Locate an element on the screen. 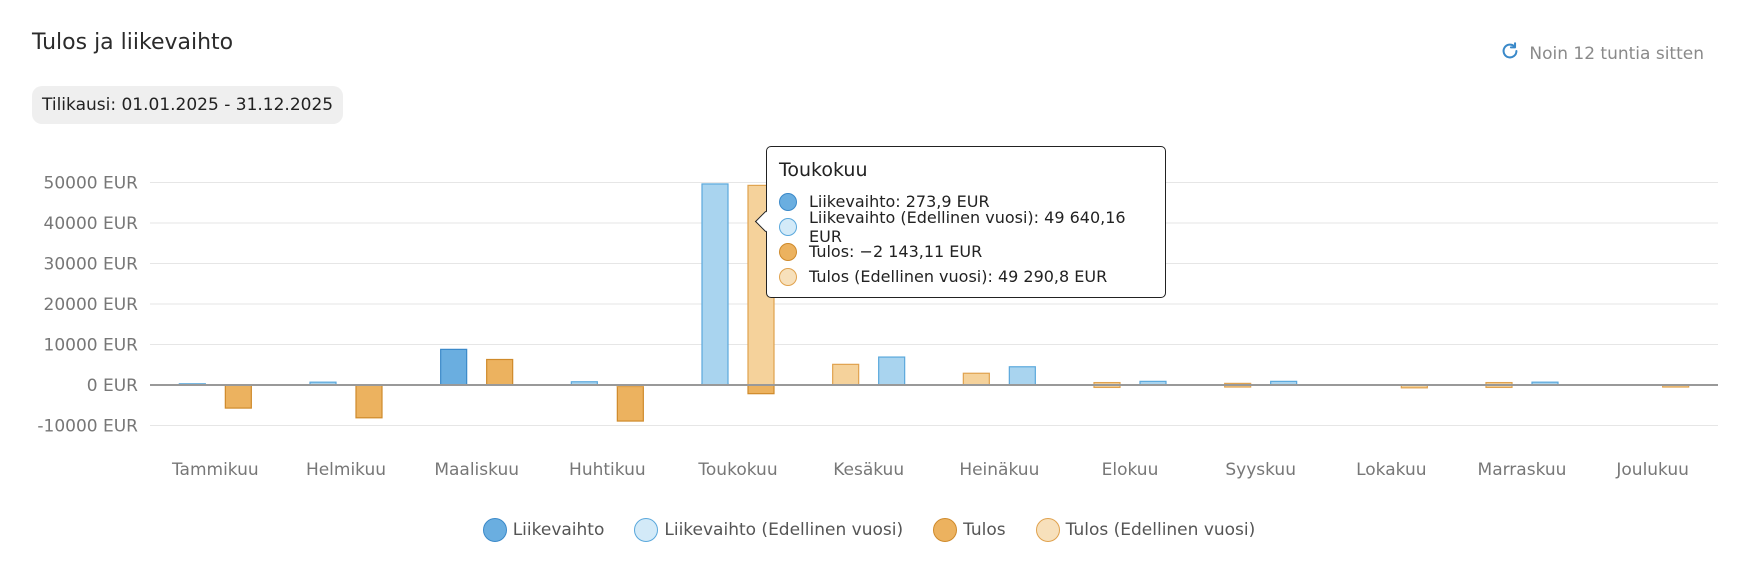 The image size is (1738, 587). liikevaihto-swatch-icon is located at coordinates (494, 530).